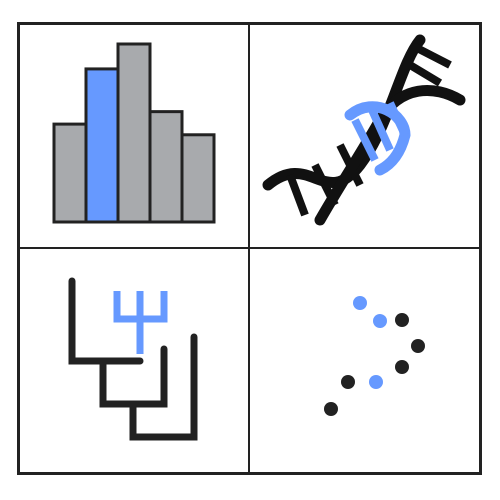 This screenshot has height=500, width=500. I want to click on grid-divider-horizontal, so click(249, 248).